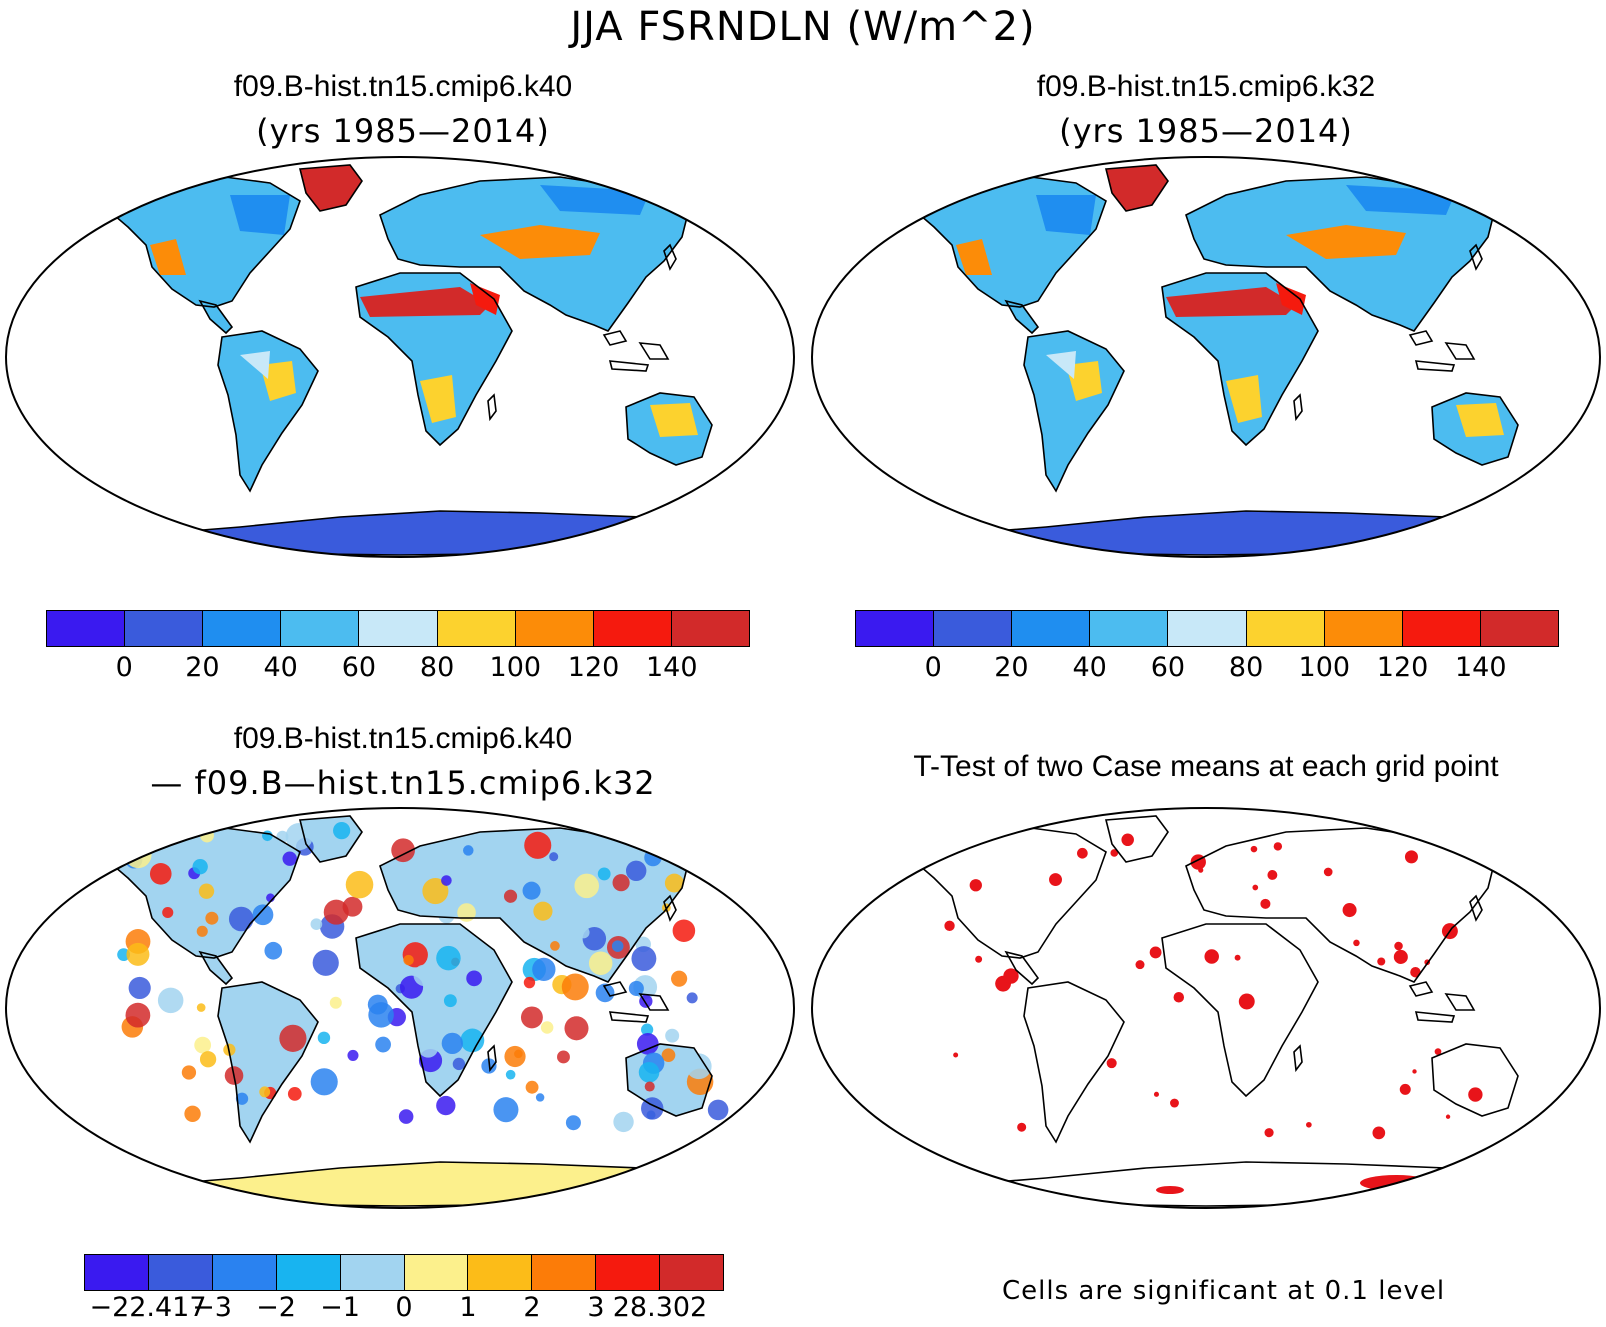  Describe the element at coordinates (398, 668) in the screenshot. I see `colorbar-ticks-top-left: 0 20 40 60 80 100 120 140` at that location.